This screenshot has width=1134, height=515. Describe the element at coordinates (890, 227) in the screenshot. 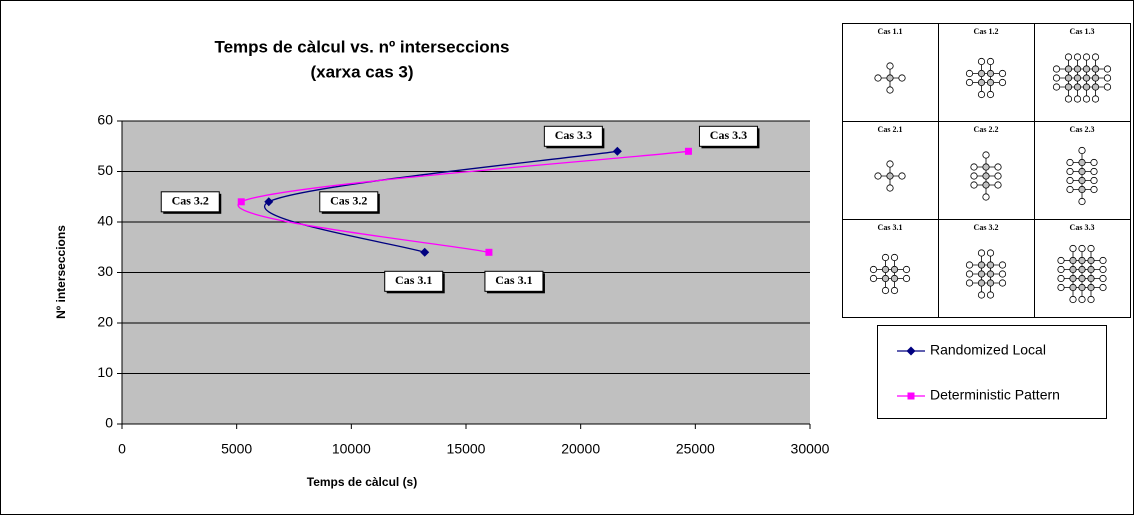

I see `case-label: Cas 3.1` at that location.